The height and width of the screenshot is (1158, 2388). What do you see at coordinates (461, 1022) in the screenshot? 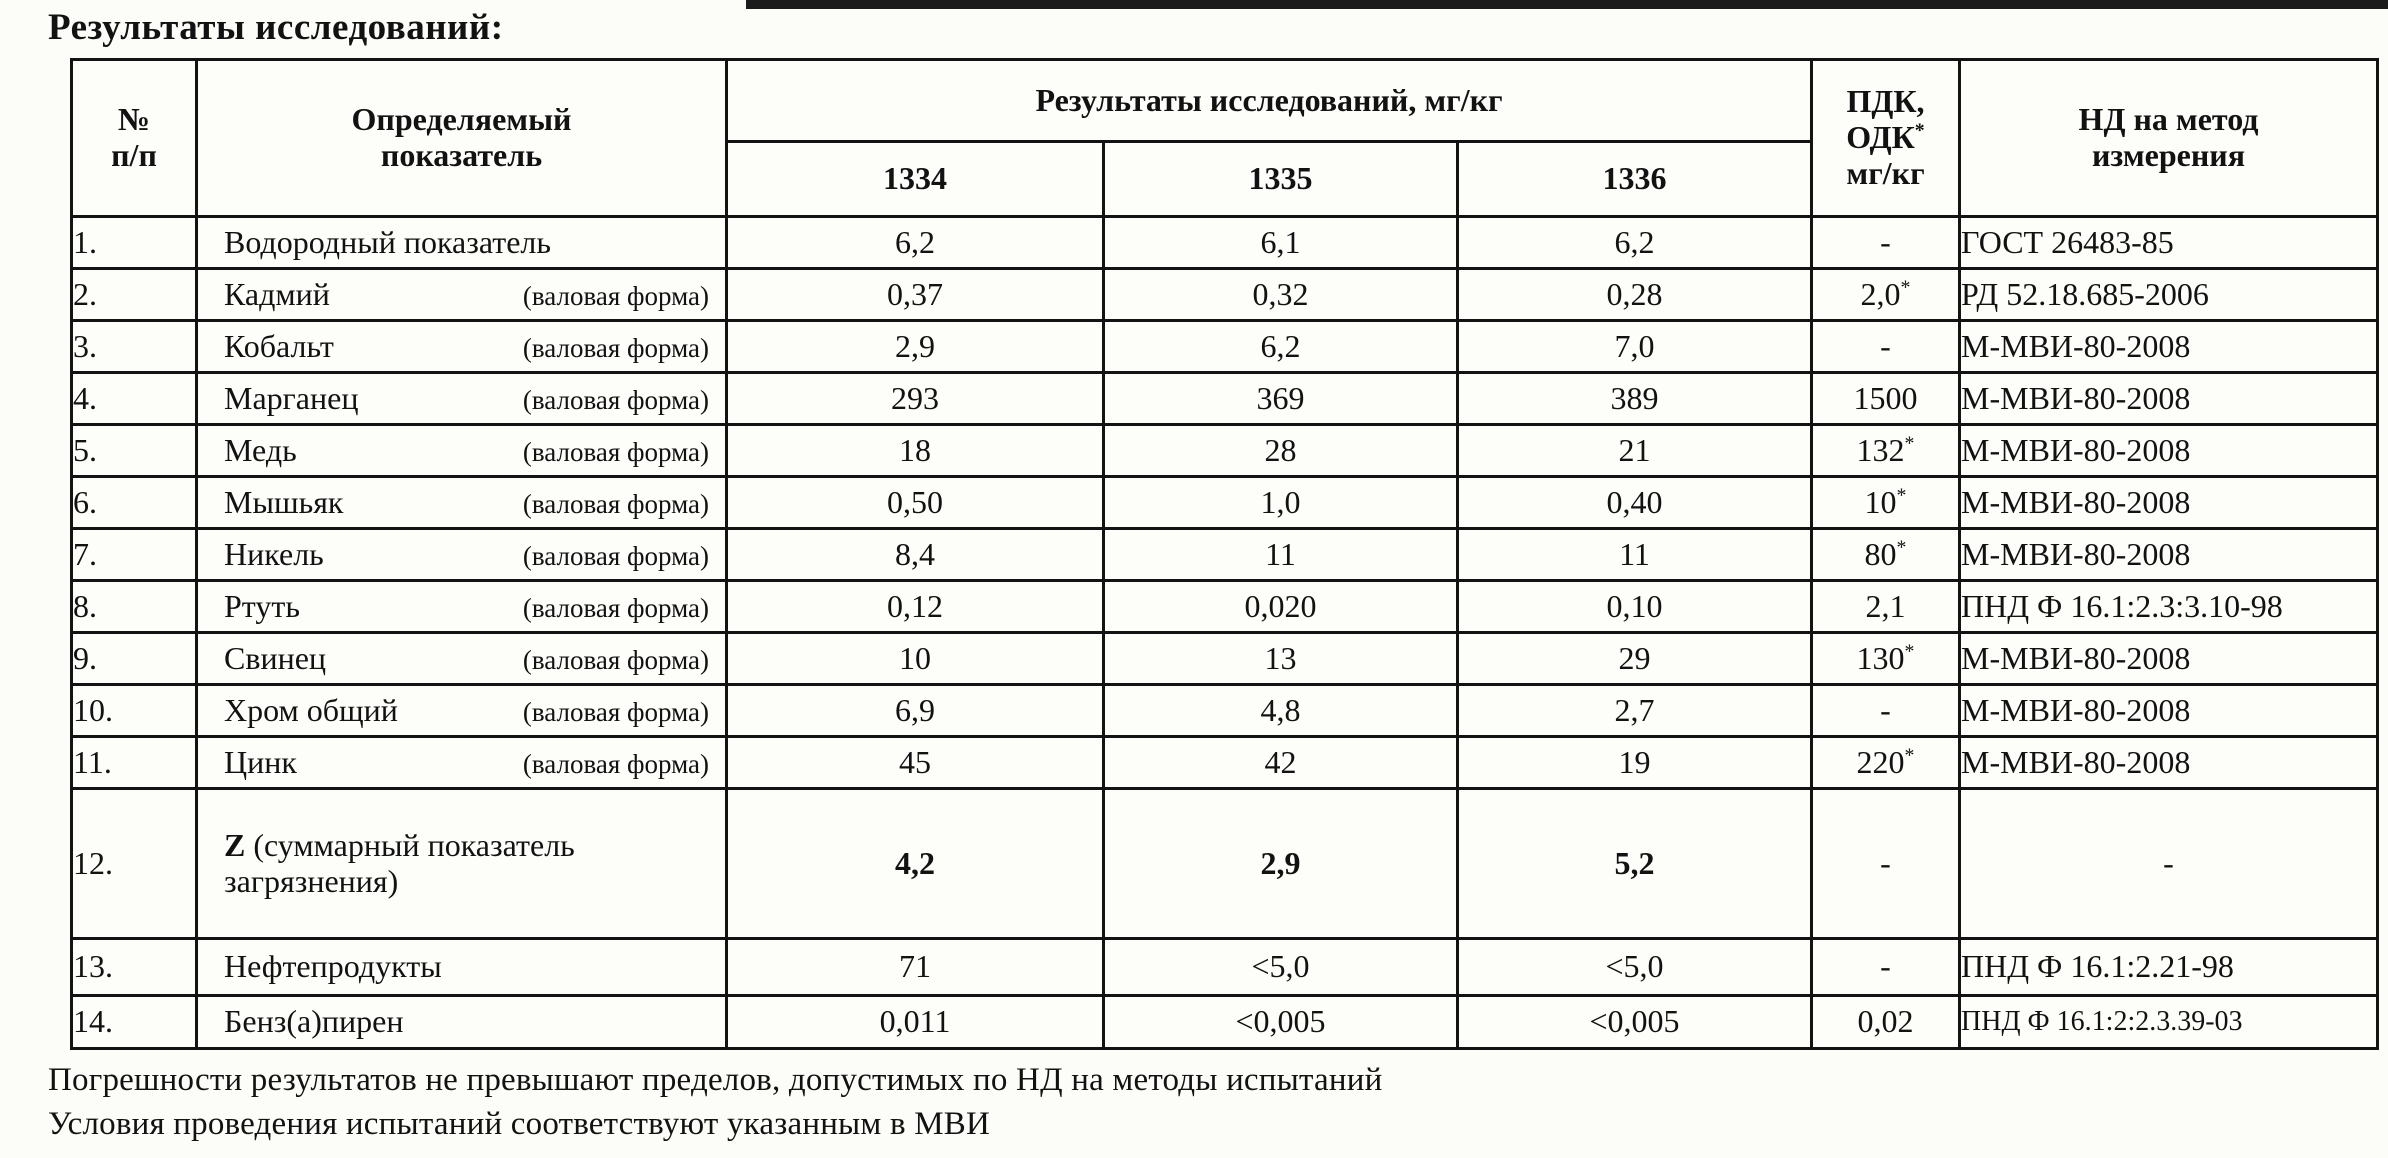
I see `parameter-cell: Бенз(а)пирен` at bounding box center [461, 1022].